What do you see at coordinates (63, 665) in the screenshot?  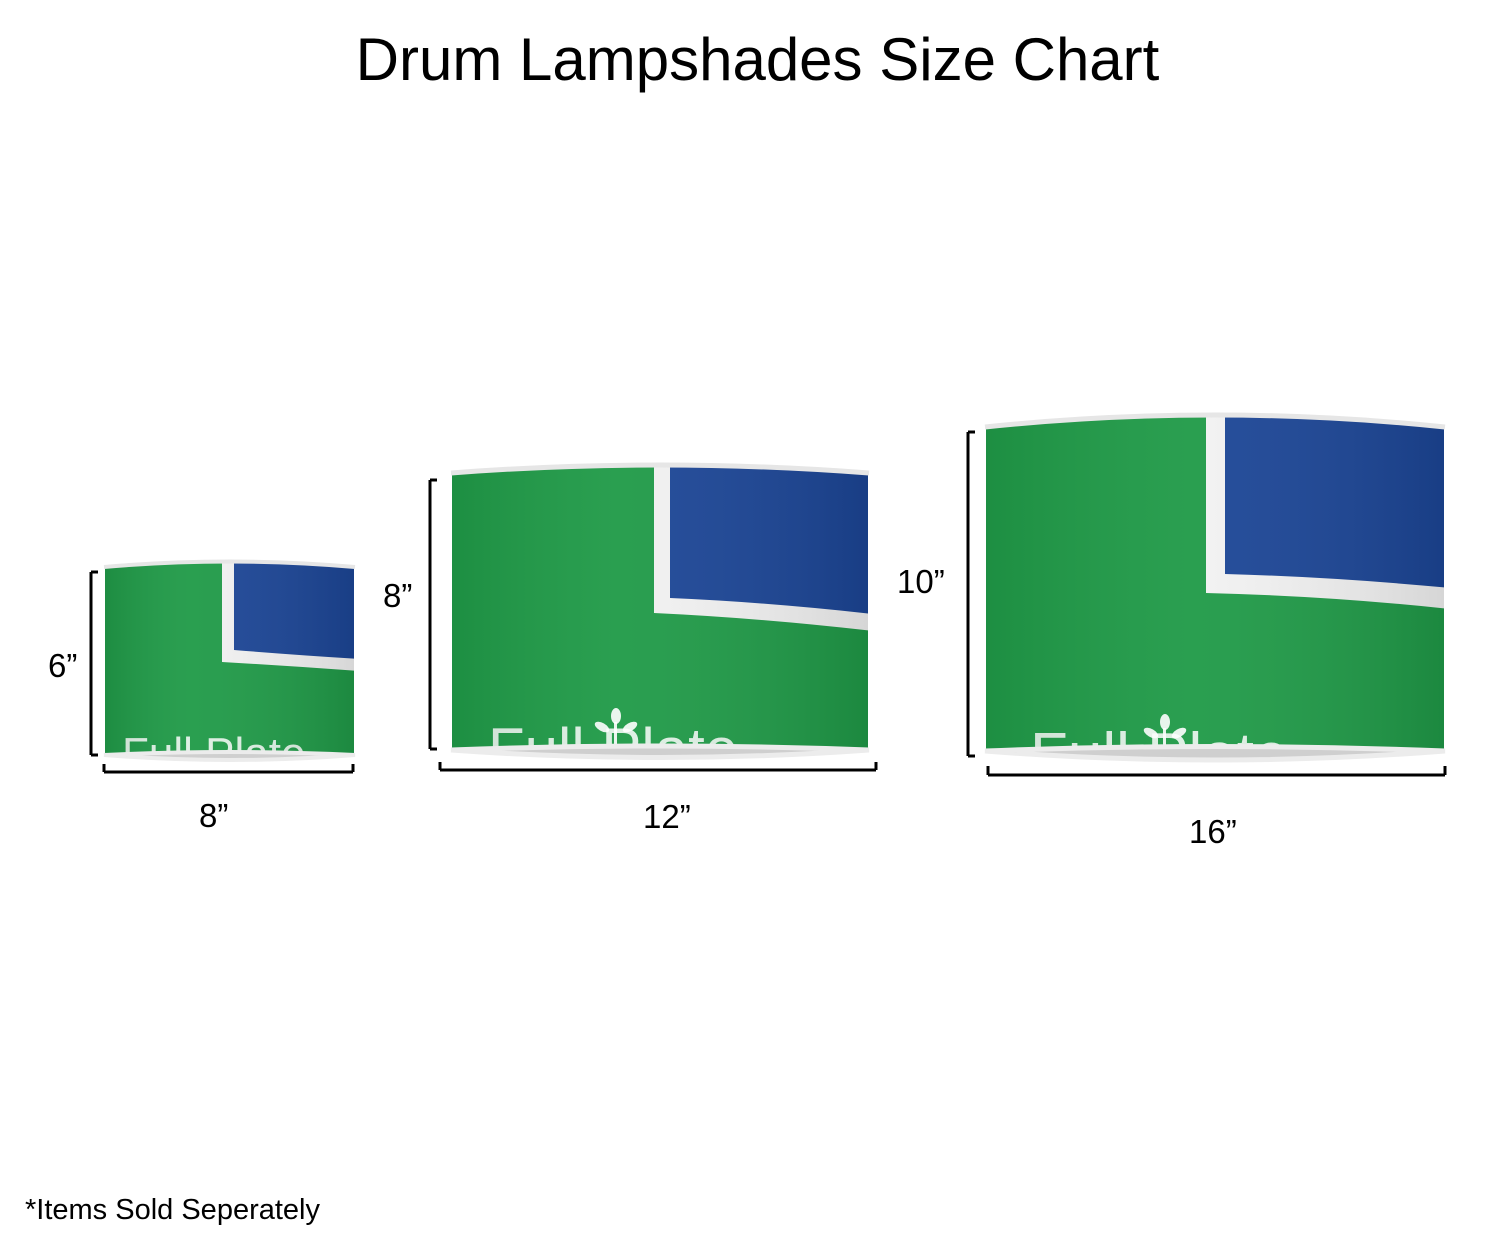 I see `height-label-small: 6”` at bounding box center [63, 665].